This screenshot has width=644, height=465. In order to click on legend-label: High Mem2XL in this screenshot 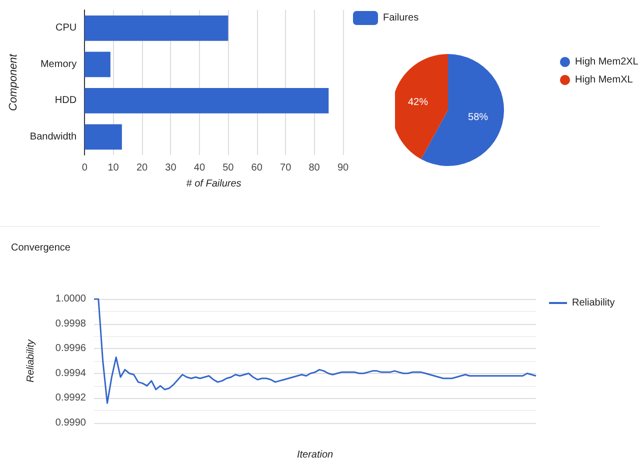, I will do `click(607, 62)`.